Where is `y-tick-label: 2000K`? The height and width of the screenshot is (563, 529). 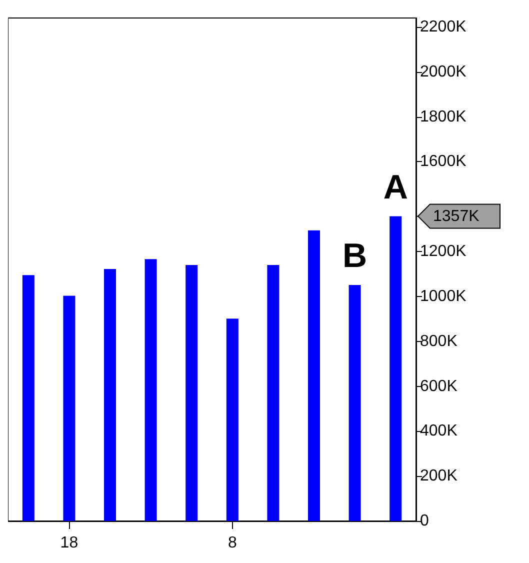
y-tick-label: 2000K is located at coordinates (443, 71).